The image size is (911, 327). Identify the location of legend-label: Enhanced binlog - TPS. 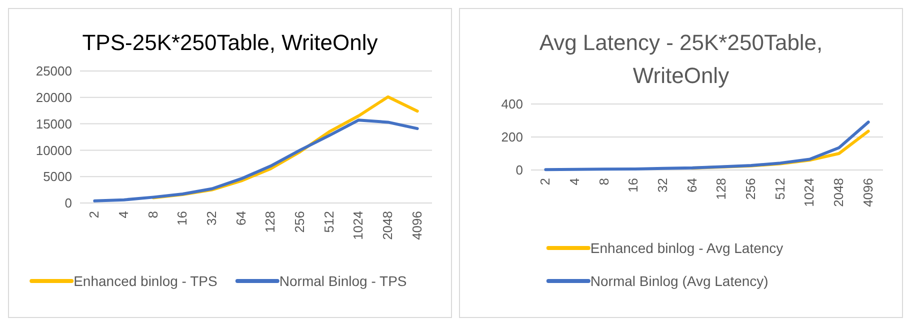
(146, 280).